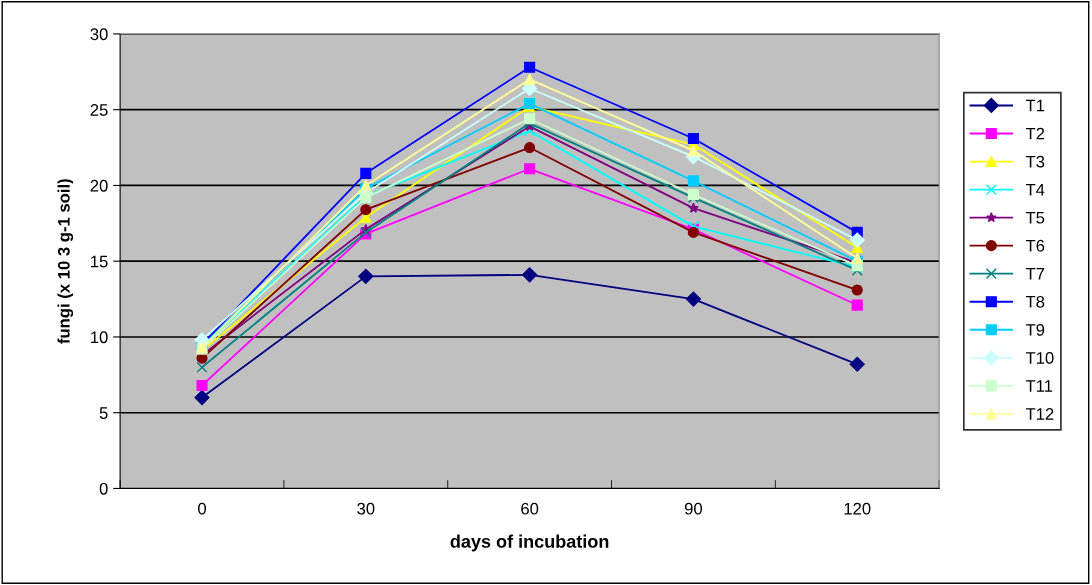 This screenshot has height=585, width=1092. What do you see at coordinates (366, 508) in the screenshot?
I see `x-tick-label: 30` at bounding box center [366, 508].